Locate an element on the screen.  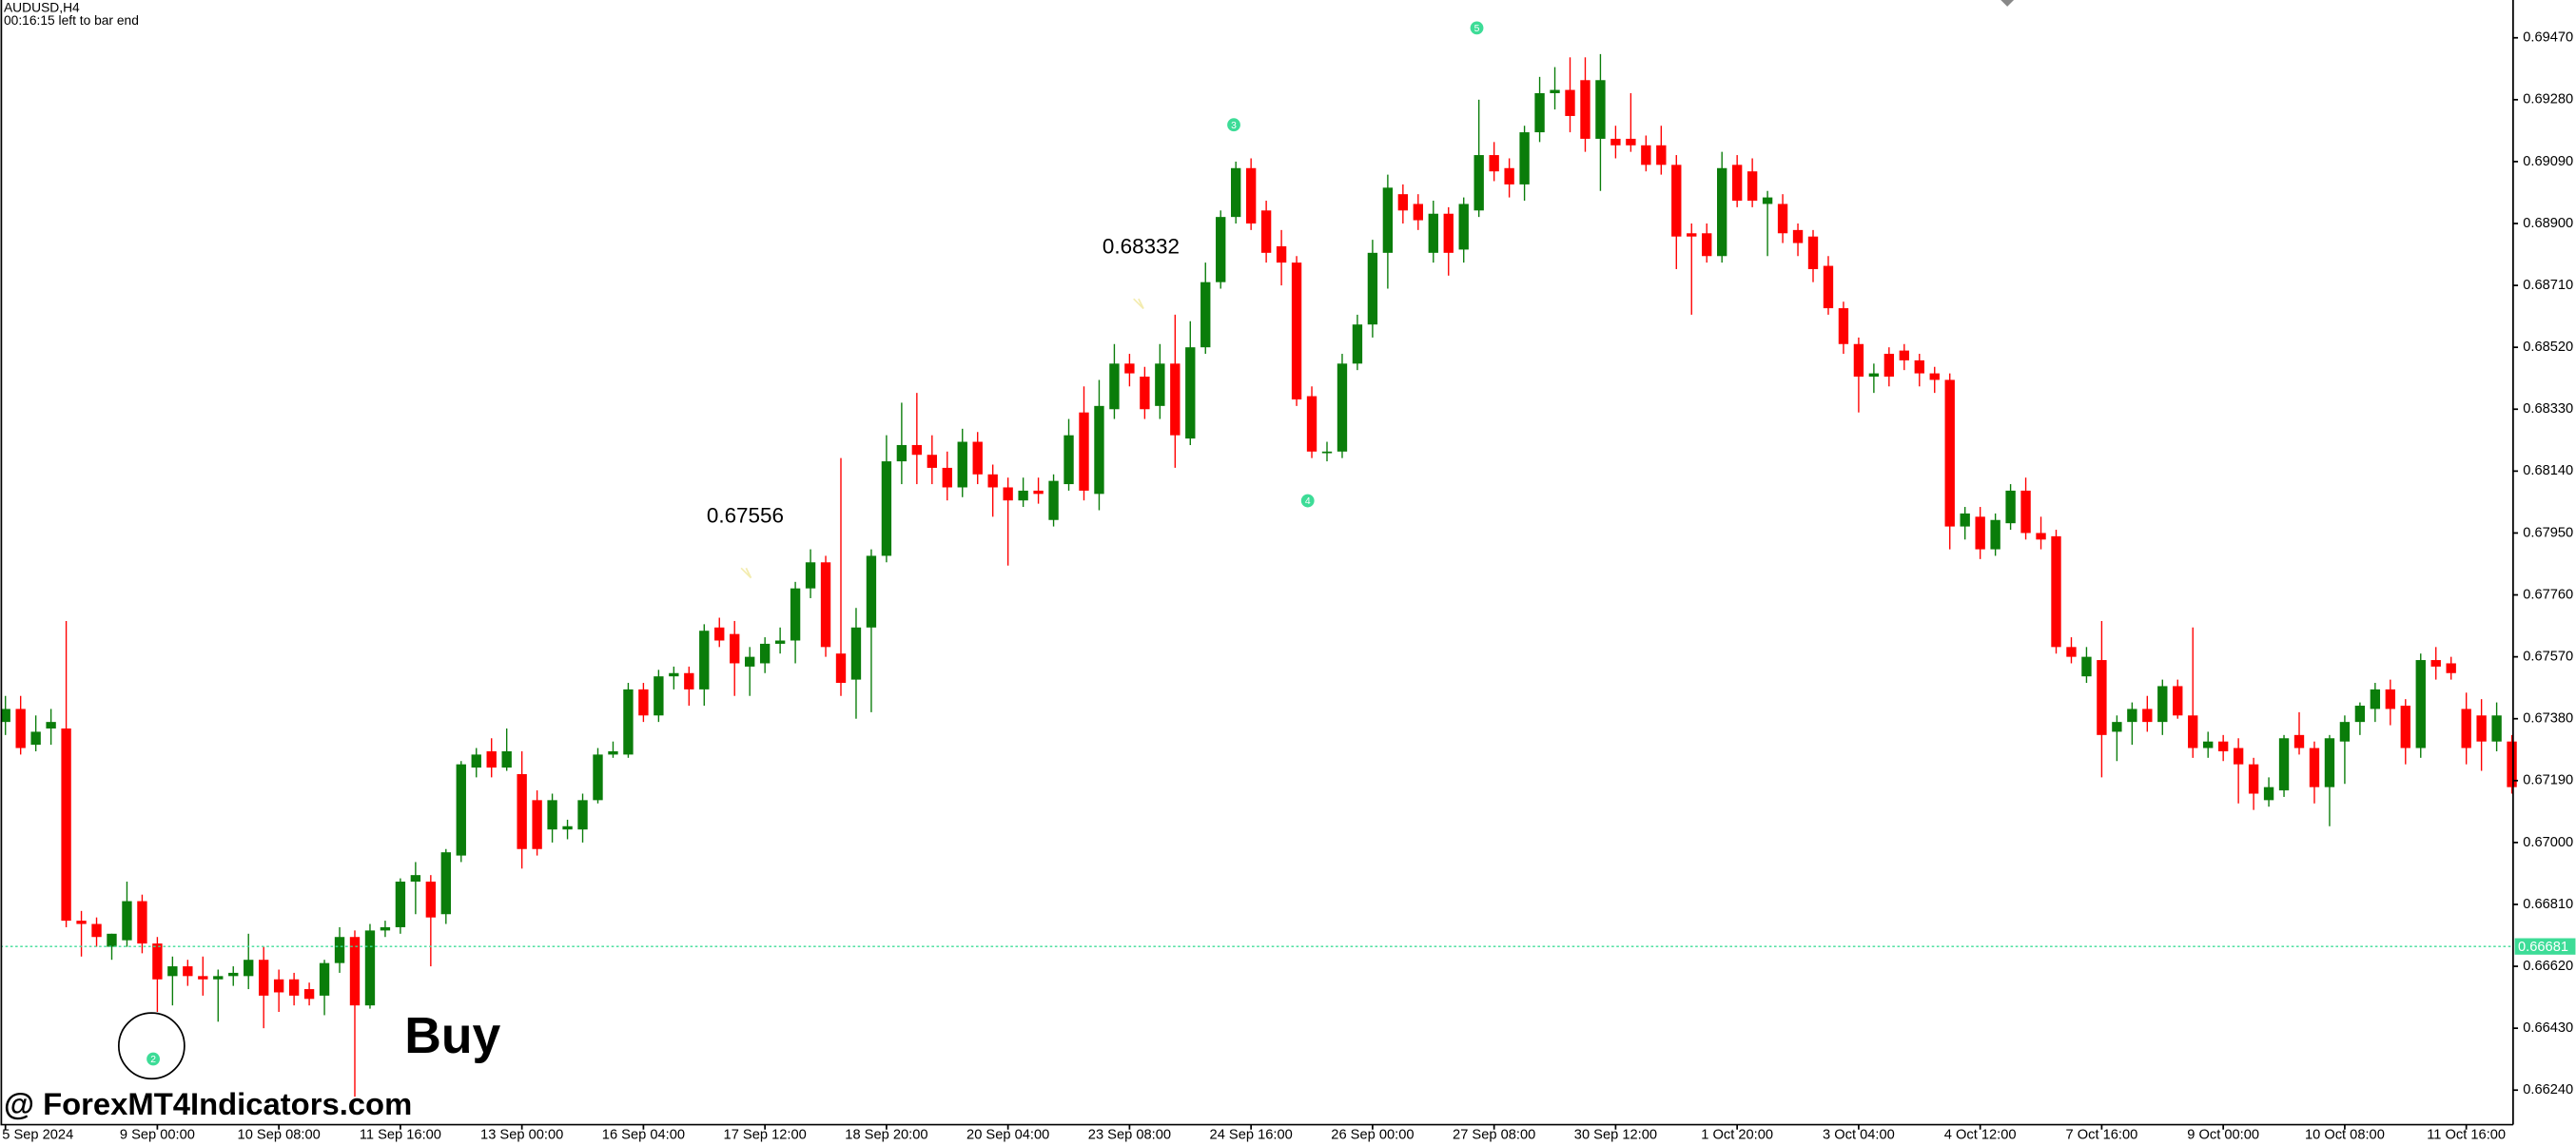
current-price-tag is located at coordinates (2545, 946).